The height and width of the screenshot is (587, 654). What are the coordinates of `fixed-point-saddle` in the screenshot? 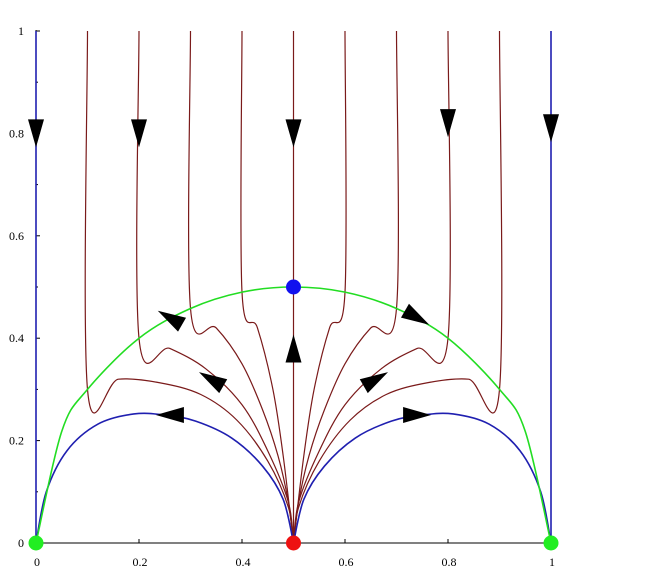 It's located at (293, 287).